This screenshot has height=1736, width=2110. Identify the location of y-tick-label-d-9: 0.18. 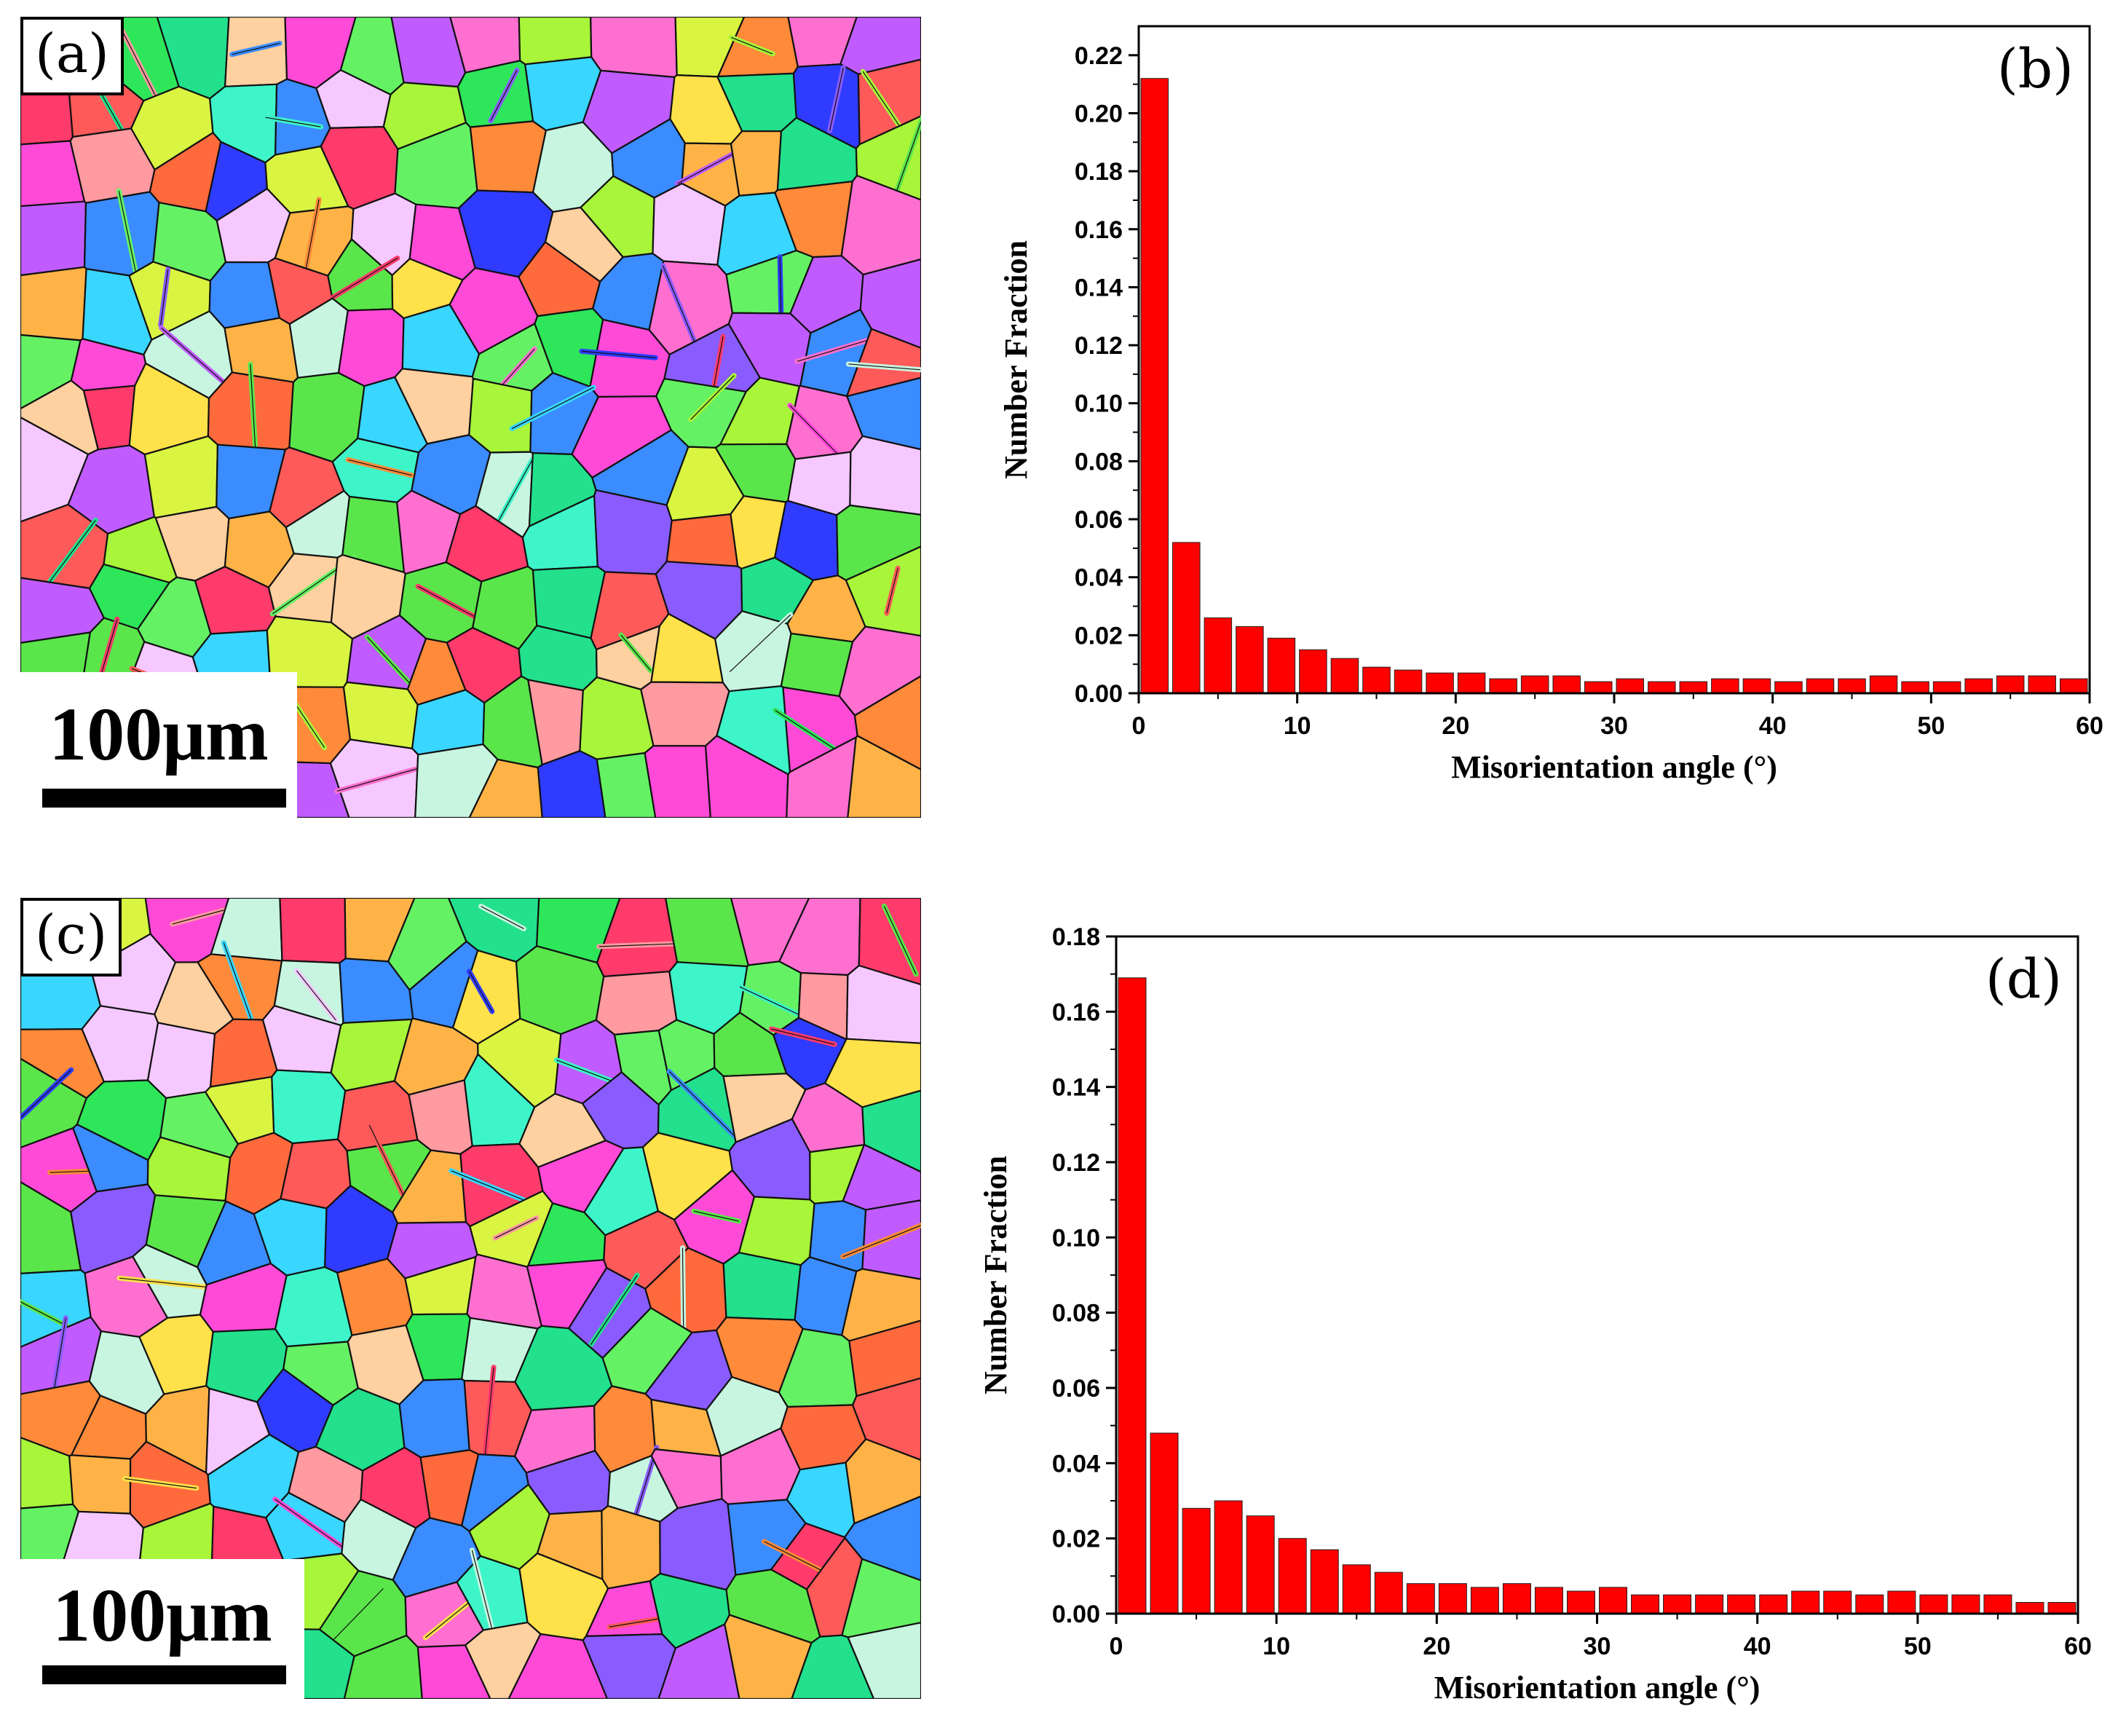
(1076, 937).